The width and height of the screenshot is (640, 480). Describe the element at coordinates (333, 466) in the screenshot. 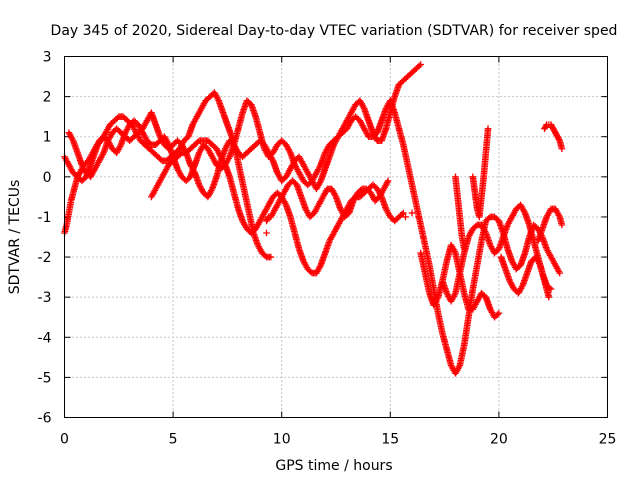

I see `x-axis-title: GPS time / hours` at that location.